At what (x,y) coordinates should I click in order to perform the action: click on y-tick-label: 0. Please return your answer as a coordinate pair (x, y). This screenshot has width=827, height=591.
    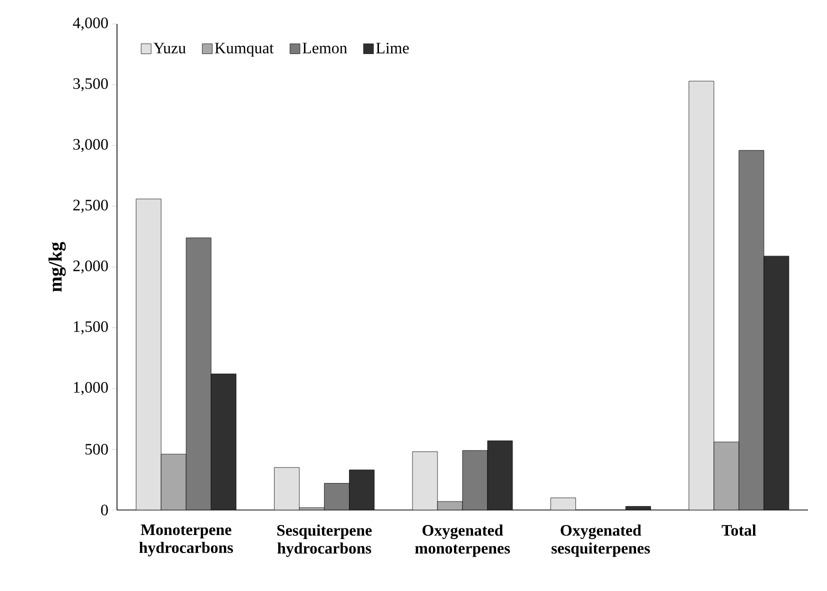
    Looking at the image, I should click on (104, 510).